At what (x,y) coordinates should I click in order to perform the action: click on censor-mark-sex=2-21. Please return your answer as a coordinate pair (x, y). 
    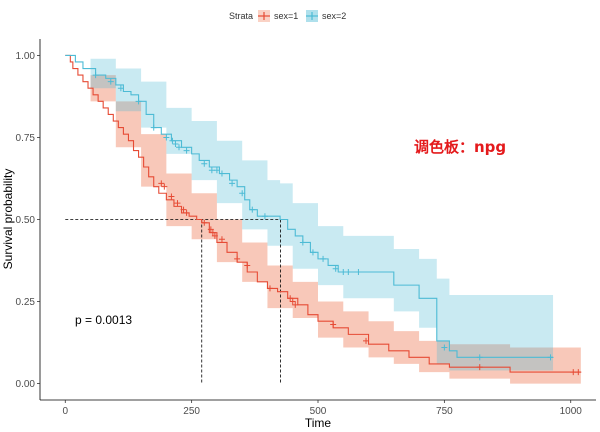
    Looking at the image, I should click on (335, 268).